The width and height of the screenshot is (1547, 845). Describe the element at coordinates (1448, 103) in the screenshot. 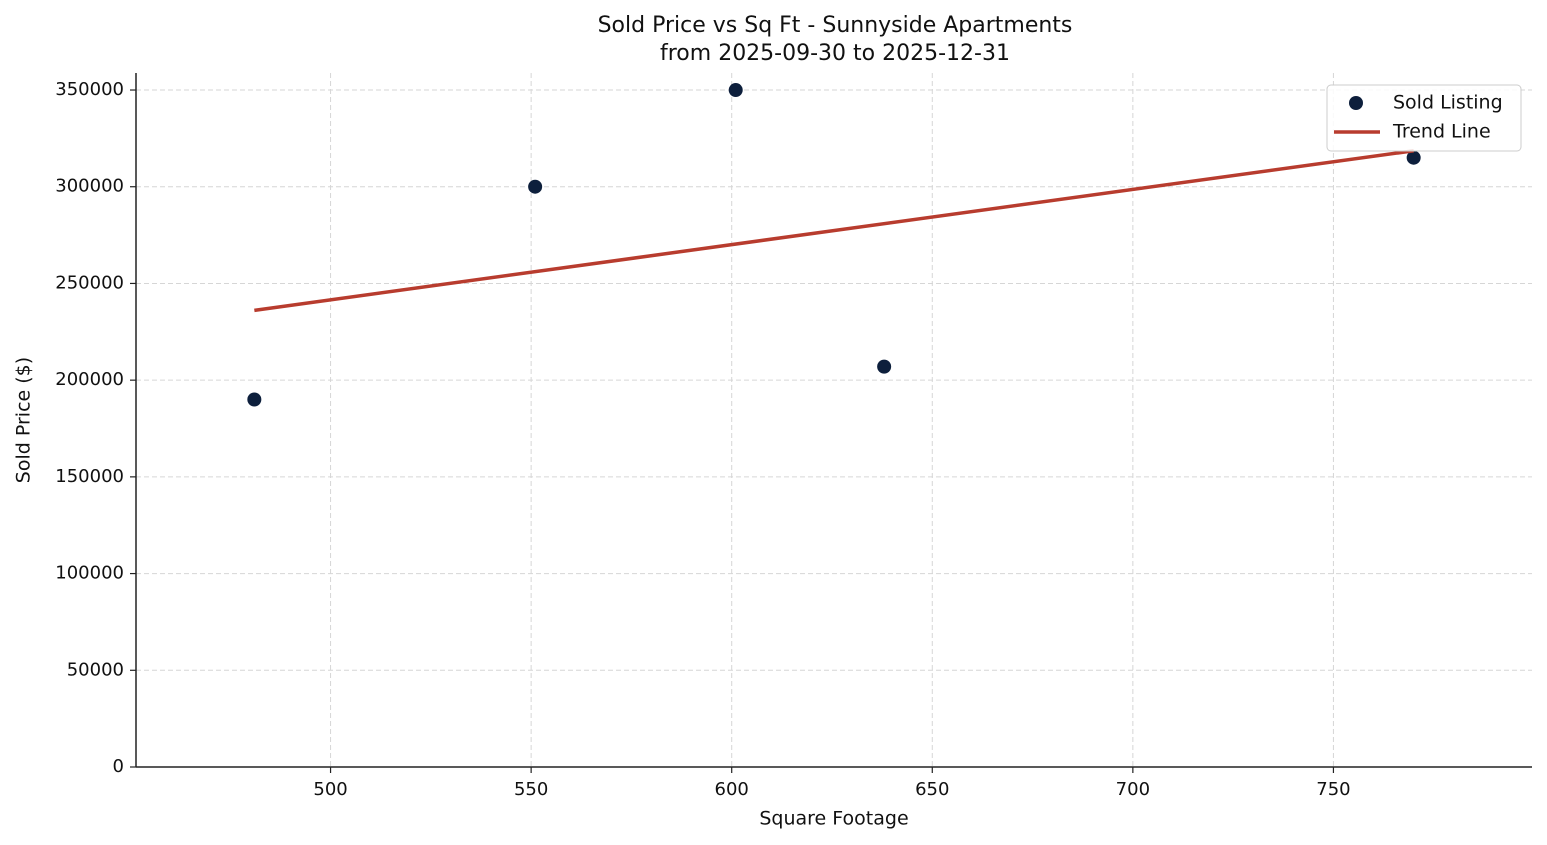

I see `legend-label: Sold Listing` at that location.